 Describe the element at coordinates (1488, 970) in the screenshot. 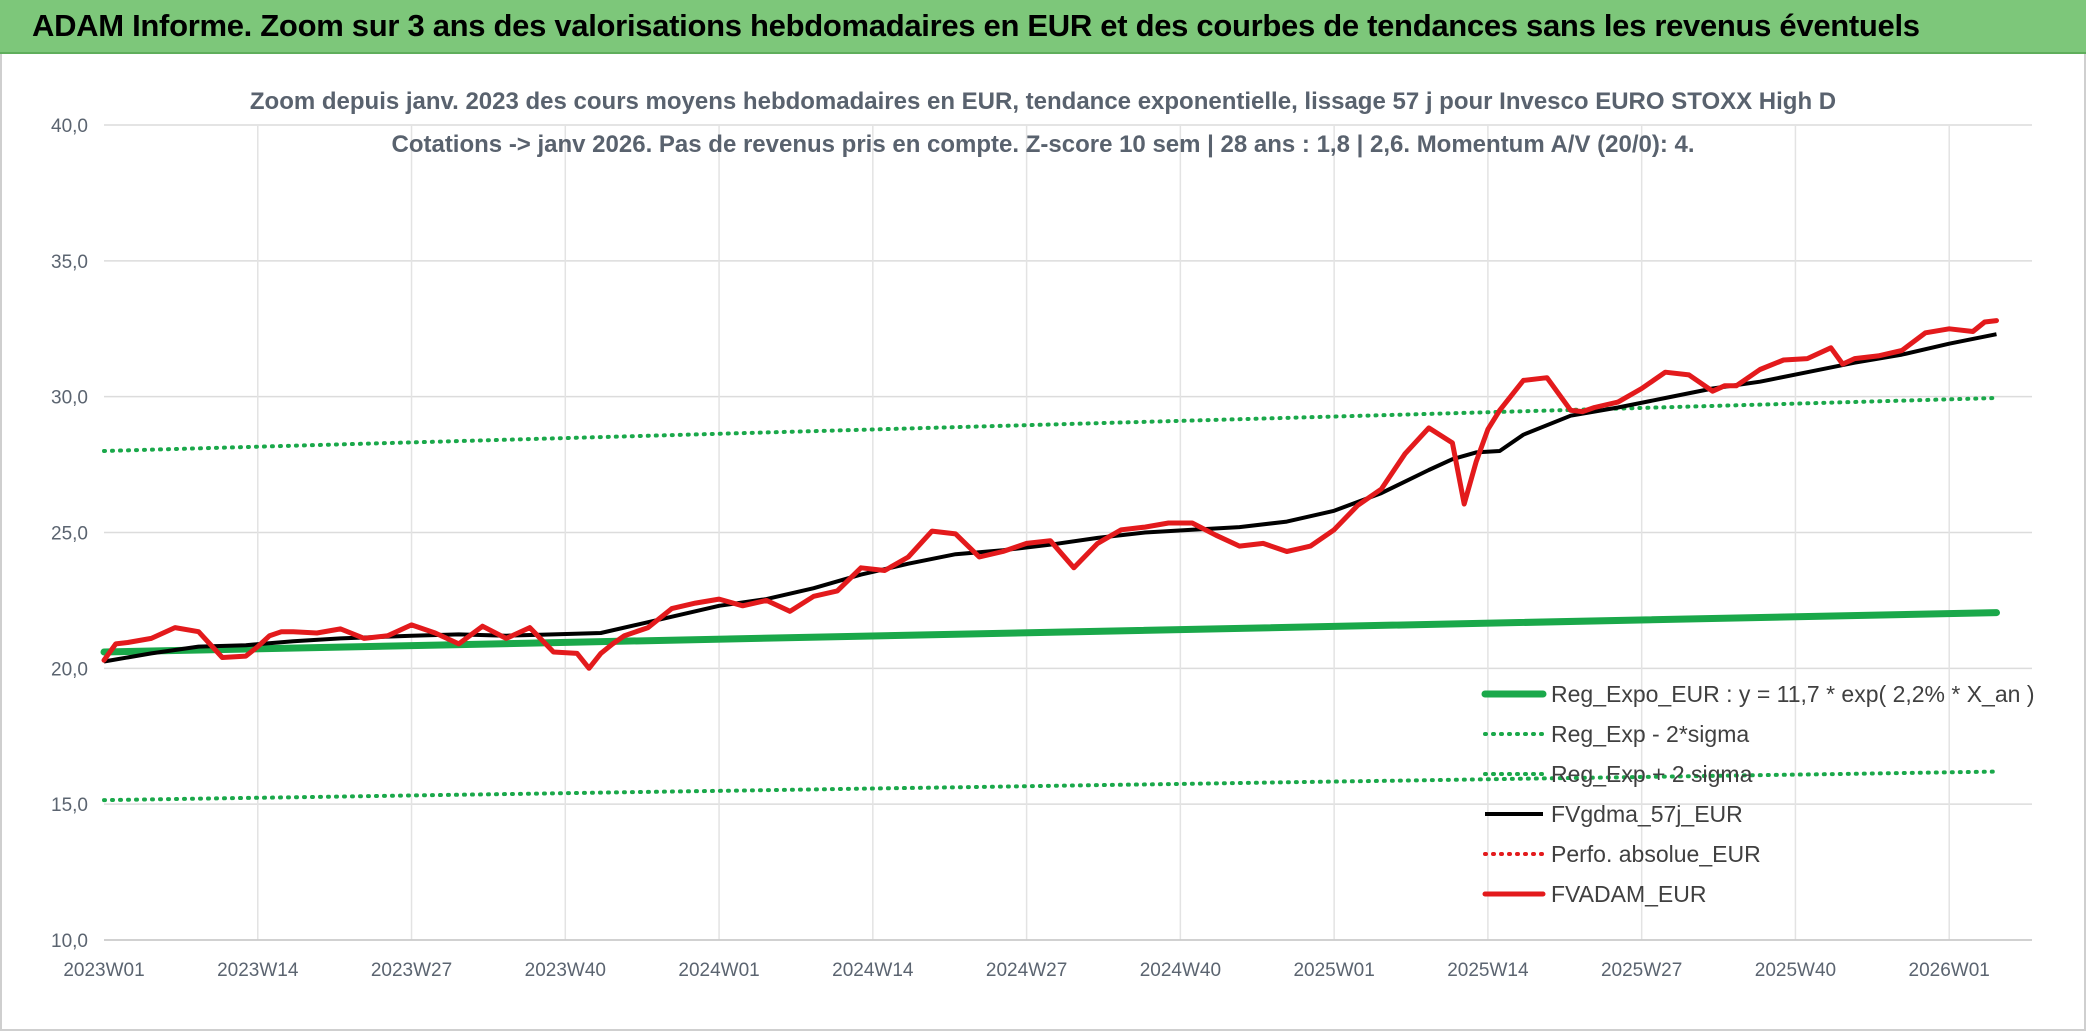

I see `x-tick-label: 2025W14` at that location.